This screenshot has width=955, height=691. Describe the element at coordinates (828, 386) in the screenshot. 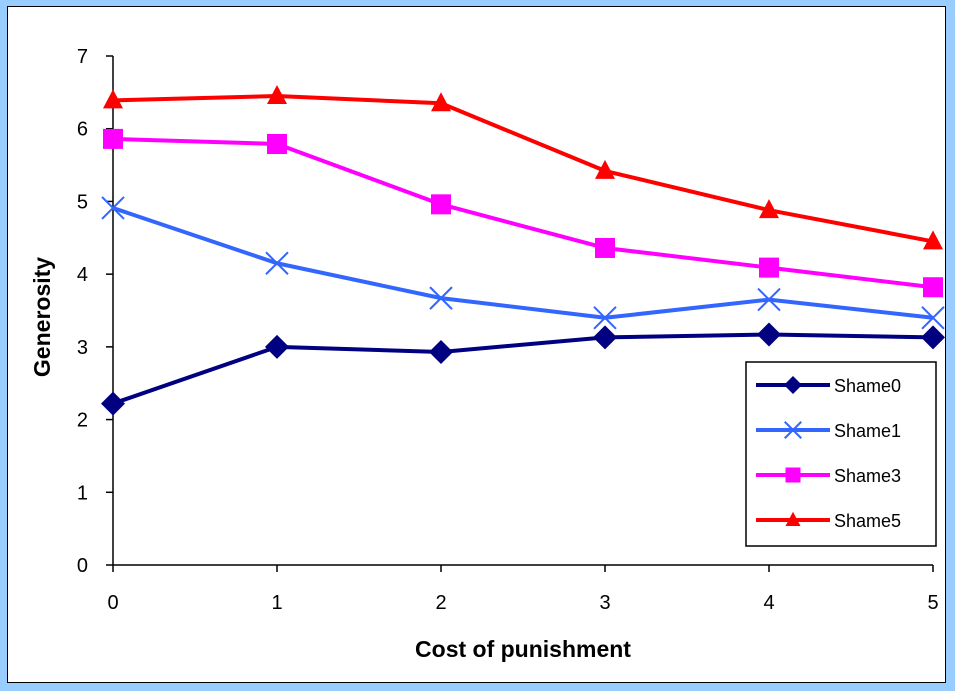

I see `legend-entry: Shame0` at that location.